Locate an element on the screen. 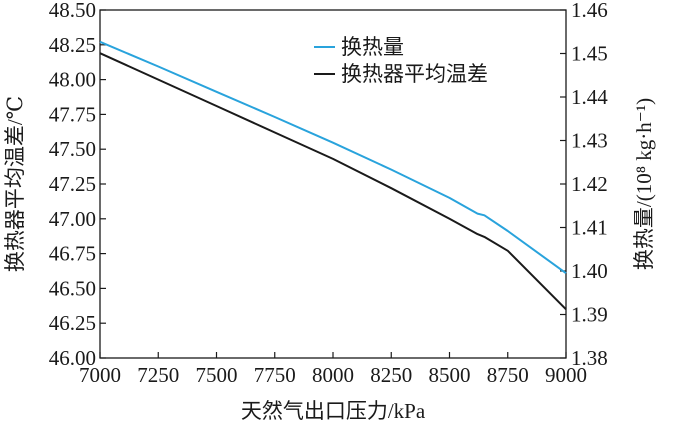 This screenshot has height=427, width=700. y-left-tick-label: 46.50 is located at coordinates (72, 288).